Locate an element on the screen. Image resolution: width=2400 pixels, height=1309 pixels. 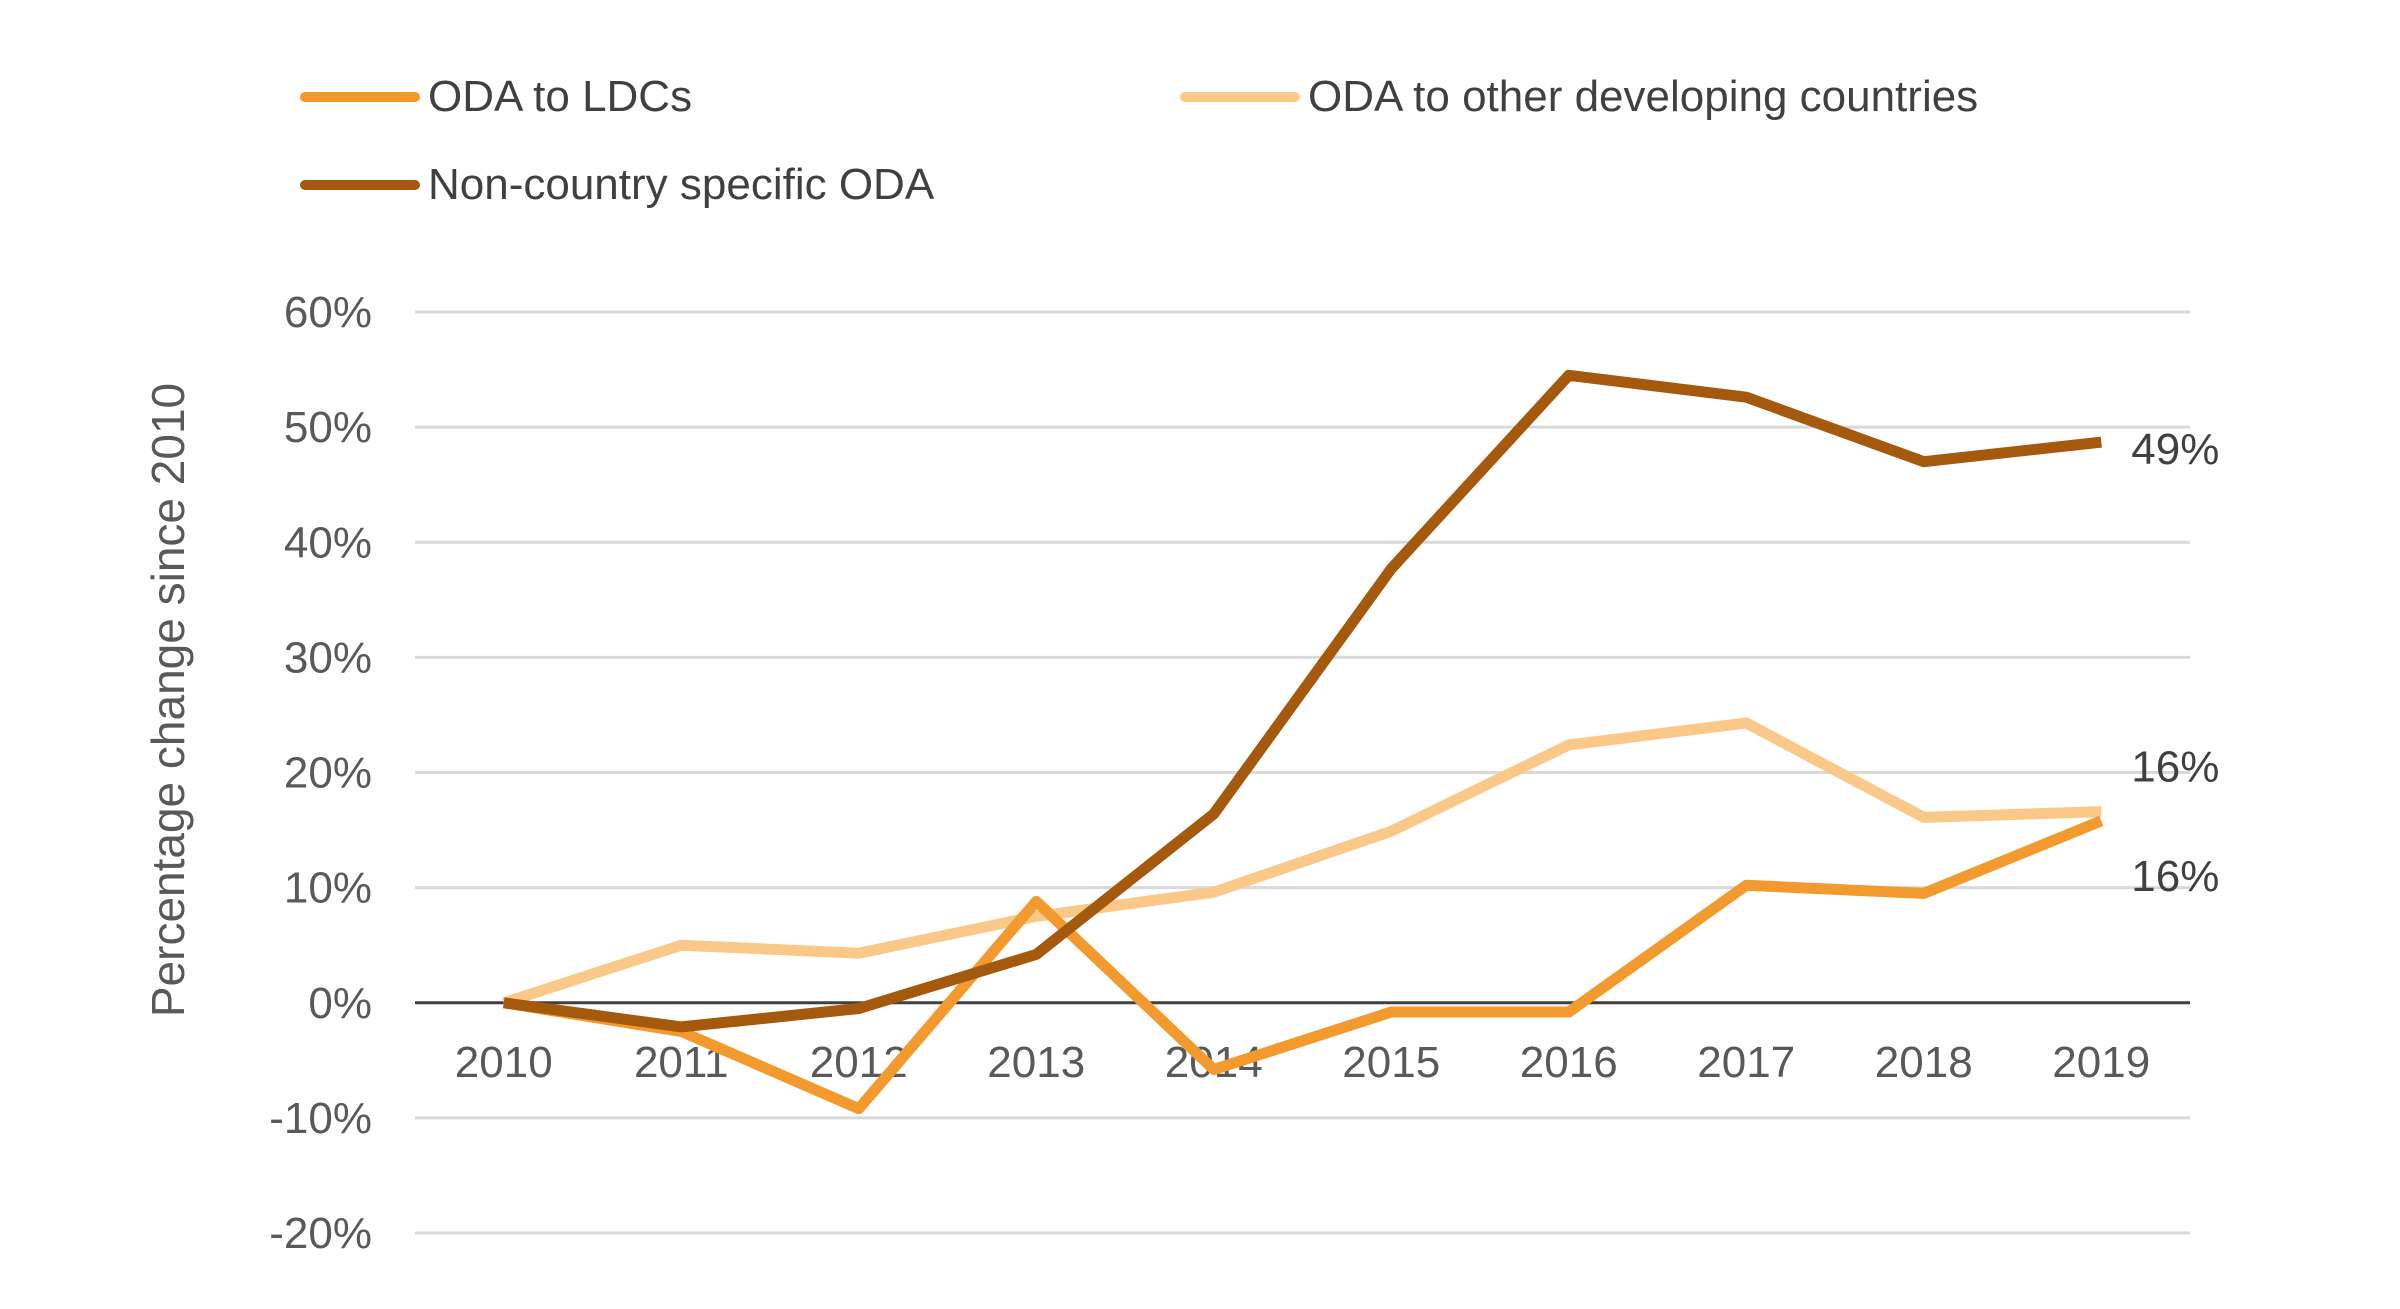
end-label-1: 16% is located at coordinates (2175, 767).